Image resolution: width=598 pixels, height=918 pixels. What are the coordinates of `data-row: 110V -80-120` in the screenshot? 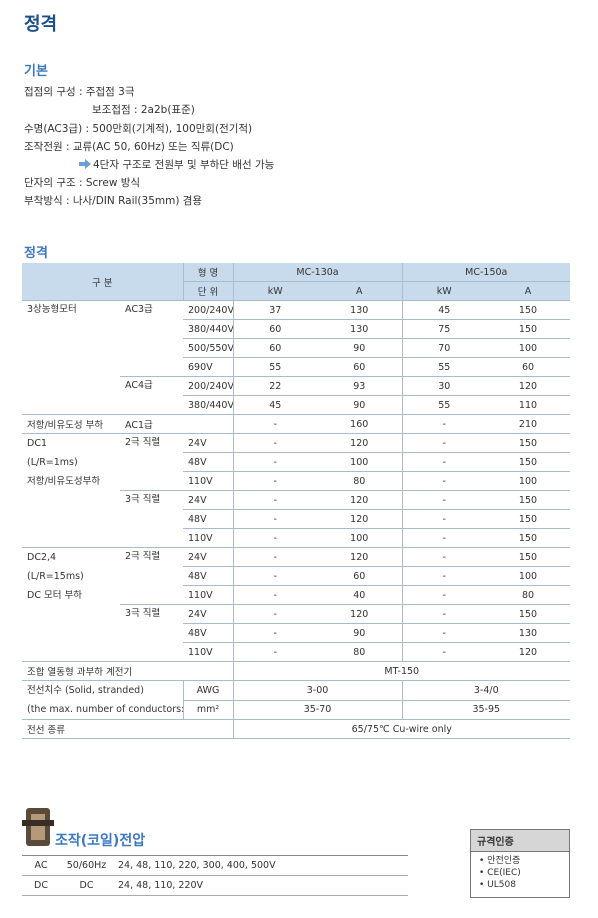 It's located at (296, 652).